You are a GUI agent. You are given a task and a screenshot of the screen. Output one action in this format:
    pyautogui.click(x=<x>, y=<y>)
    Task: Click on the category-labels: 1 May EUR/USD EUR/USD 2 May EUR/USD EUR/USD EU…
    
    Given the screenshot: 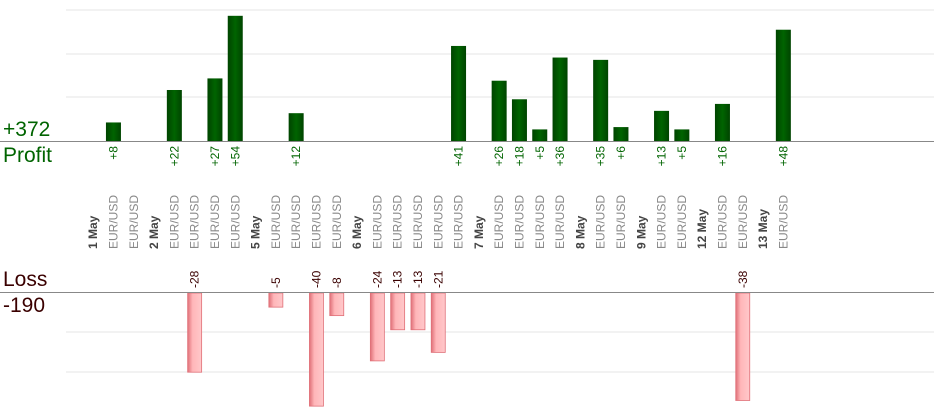 What is the action you would take?
    pyautogui.click(x=438, y=222)
    